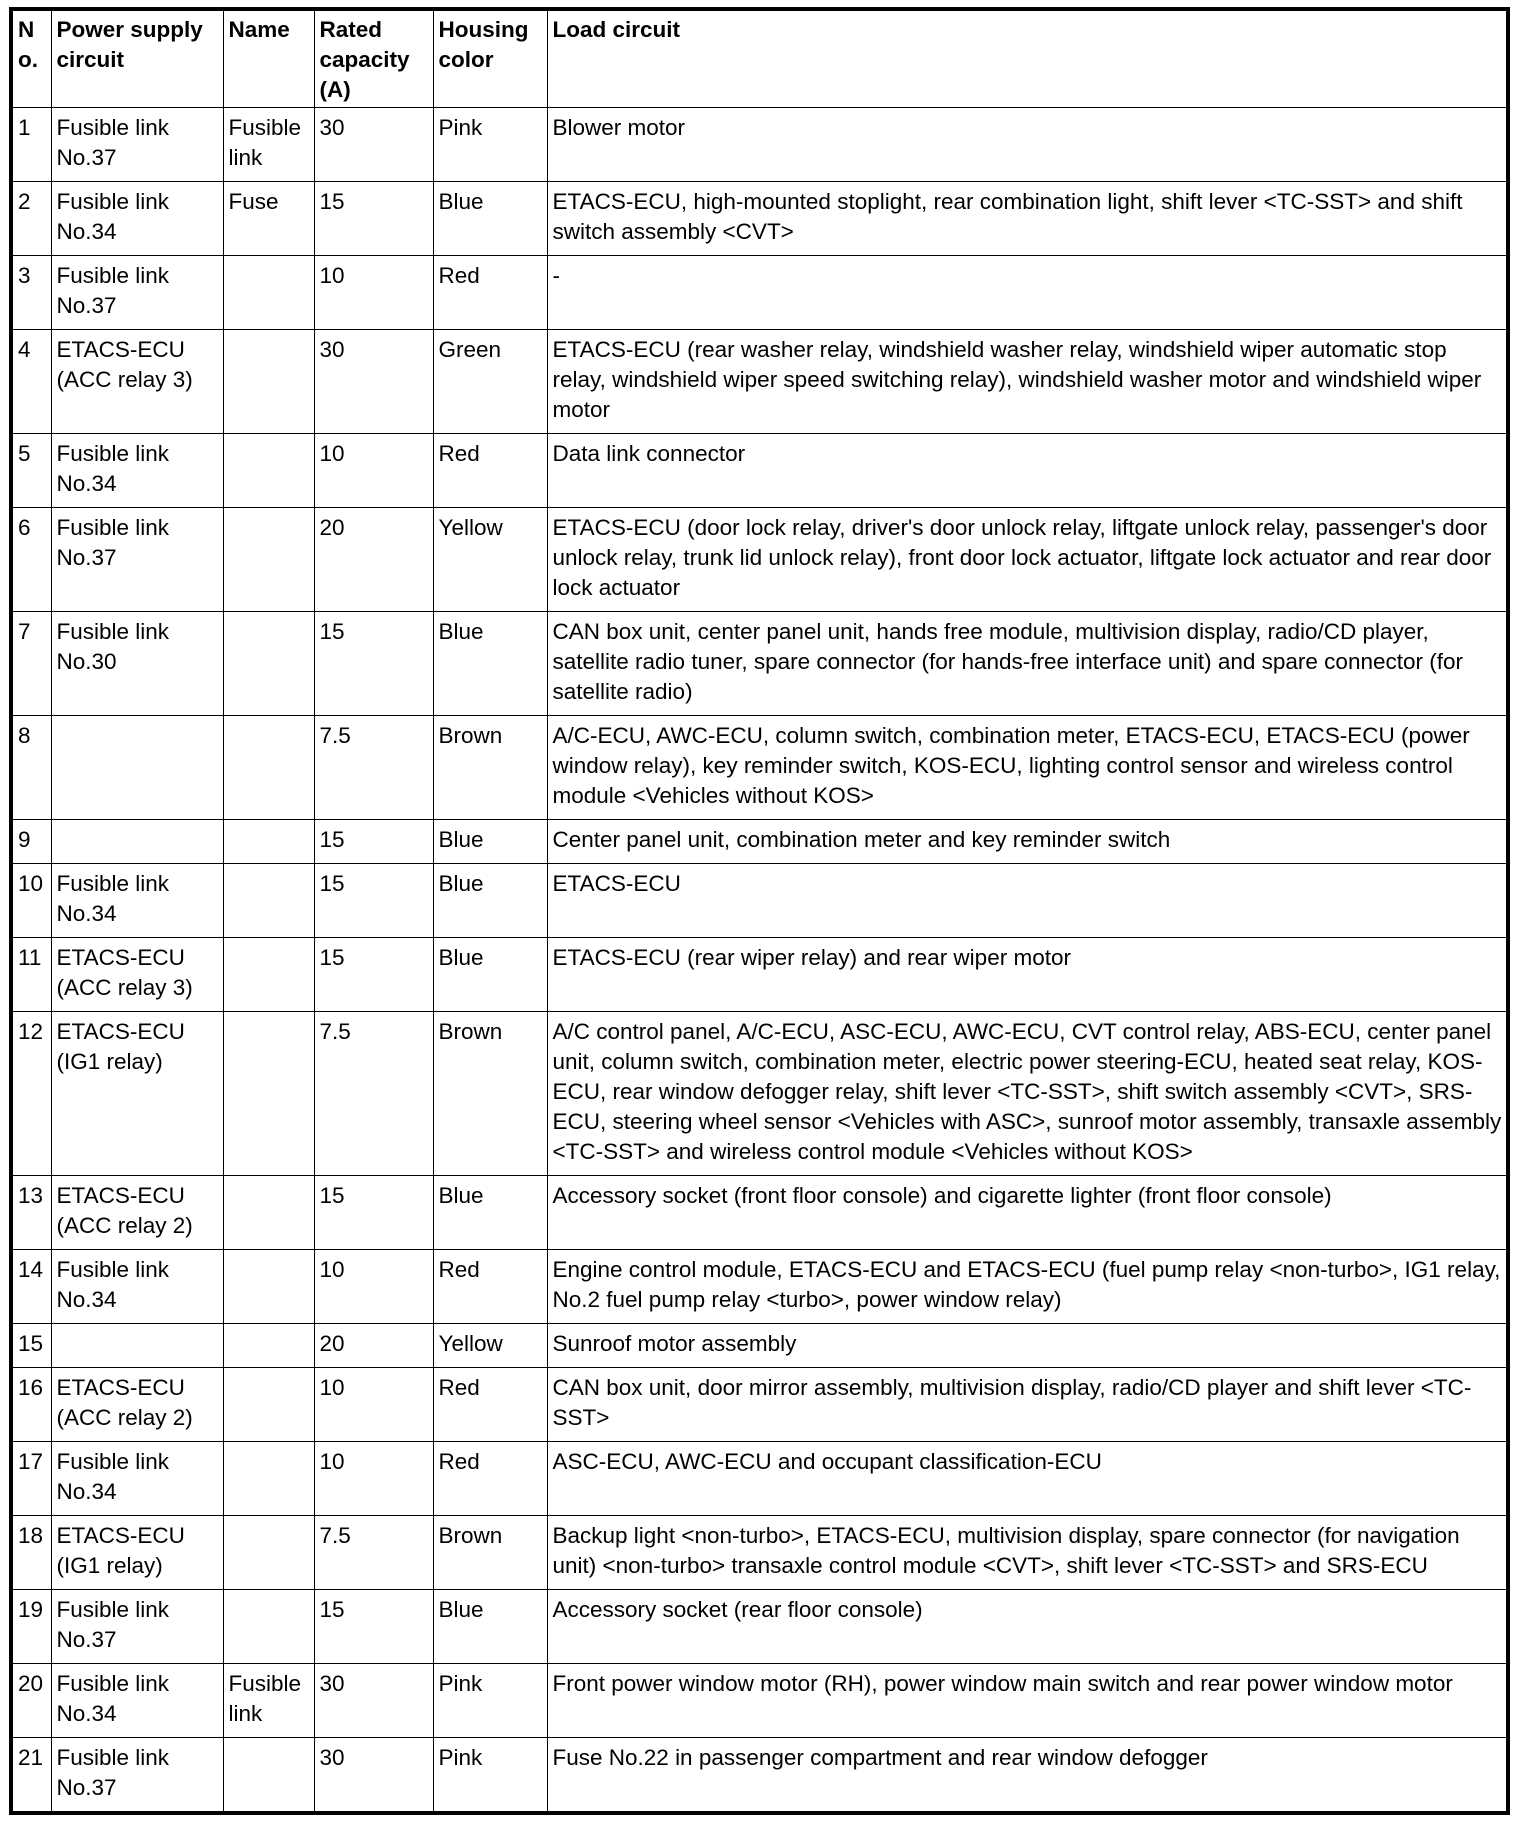 The width and height of the screenshot is (1520, 1838). I want to click on cell-load-circuit: Sunroof motor assembly, so click(1027, 1345).